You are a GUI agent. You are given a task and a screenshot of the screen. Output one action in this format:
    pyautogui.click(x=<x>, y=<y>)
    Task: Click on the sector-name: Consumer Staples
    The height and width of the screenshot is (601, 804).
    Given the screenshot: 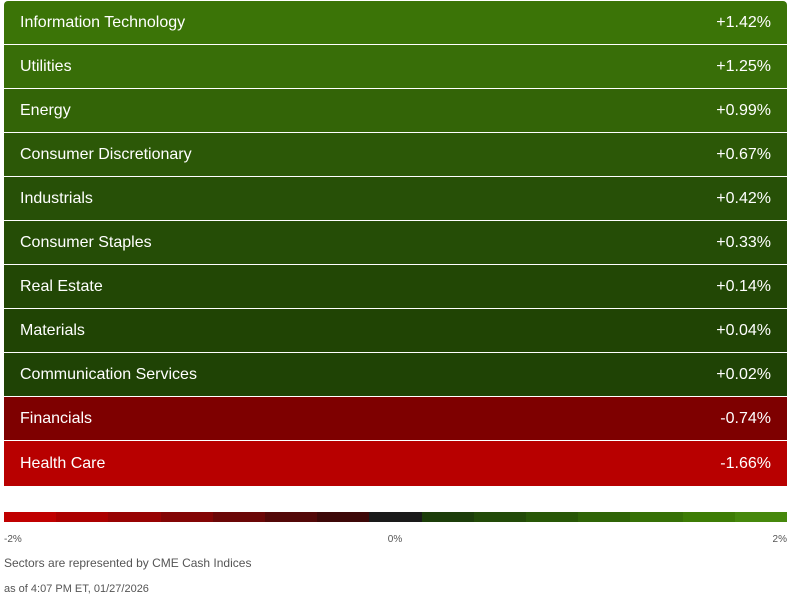 What is the action you would take?
    pyautogui.click(x=86, y=242)
    